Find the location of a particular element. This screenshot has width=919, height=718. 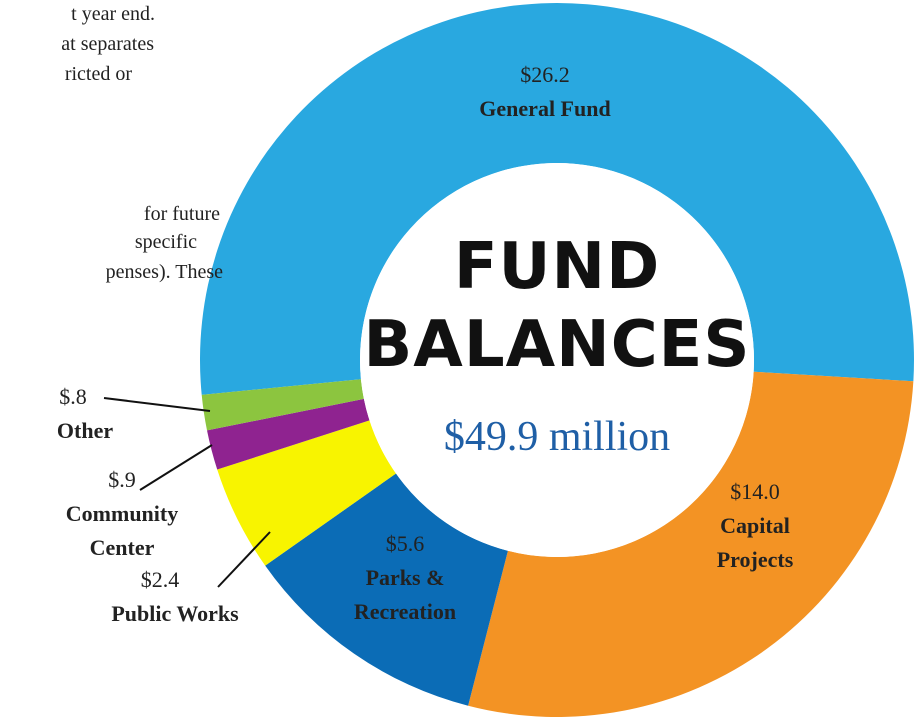

category-label: General Fund is located at coordinates (545, 109).